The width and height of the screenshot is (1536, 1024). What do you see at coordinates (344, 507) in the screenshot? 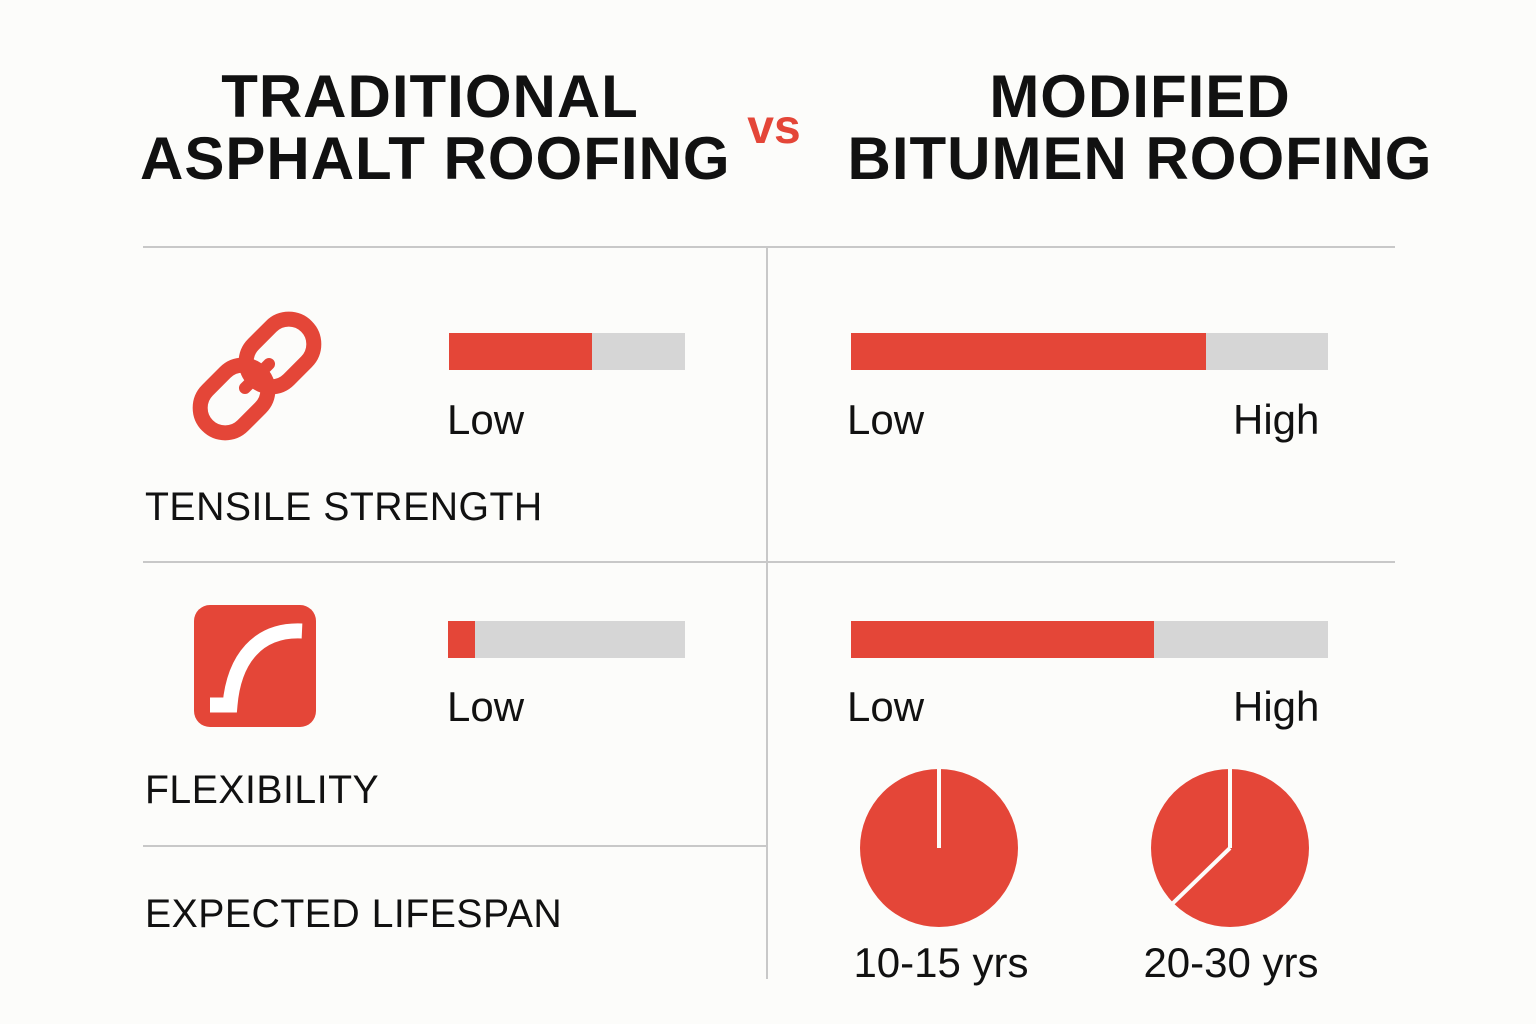
I see `tensile-strength-label: TENSILE STRENGTH` at bounding box center [344, 507].